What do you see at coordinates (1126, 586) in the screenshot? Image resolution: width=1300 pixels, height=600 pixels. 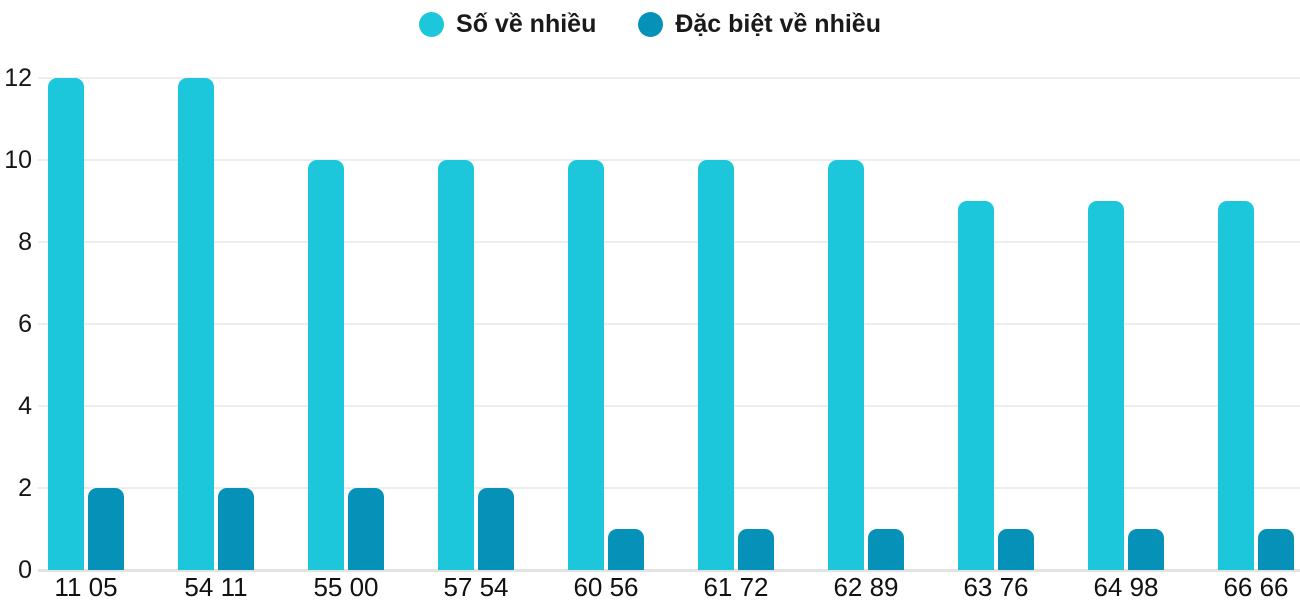 I see `x-axis-category-label: 64 98` at bounding box center [1126, 586].